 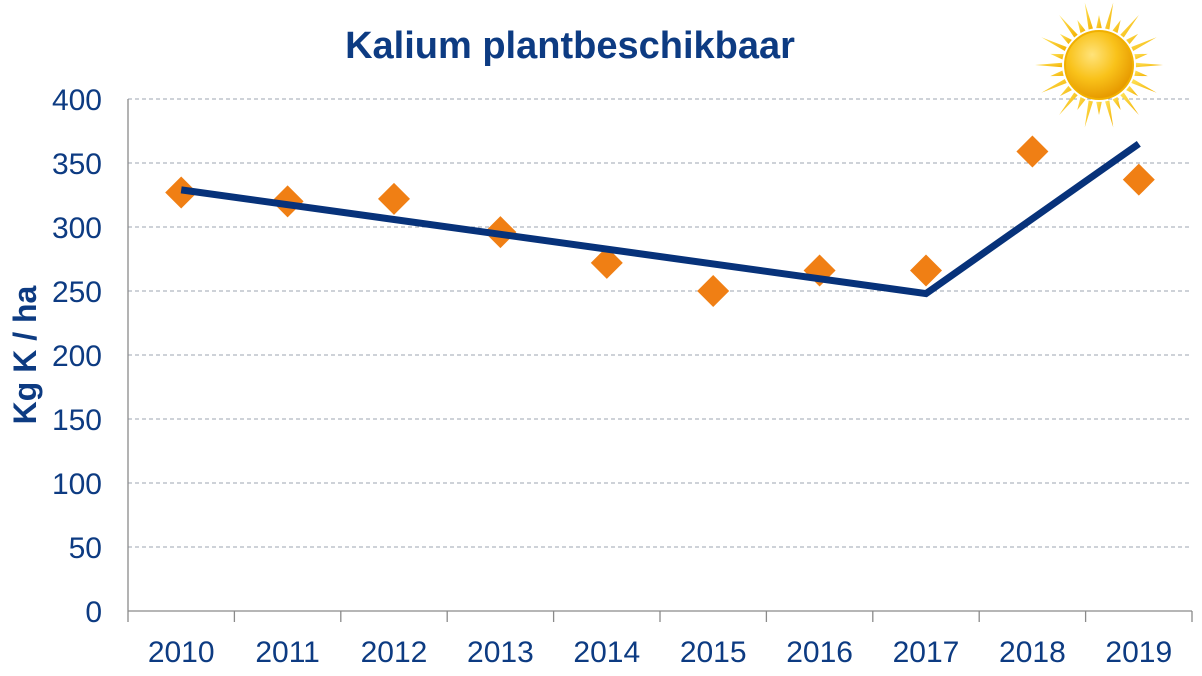 I want to click on x-tick-label: 2013, so click(x=500, y=652).